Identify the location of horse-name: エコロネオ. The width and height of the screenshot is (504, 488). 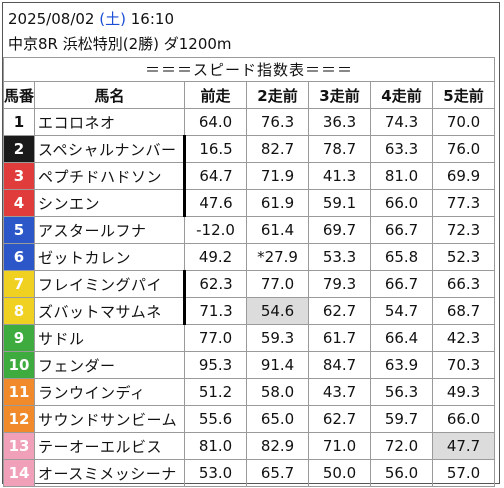
(110, 122).